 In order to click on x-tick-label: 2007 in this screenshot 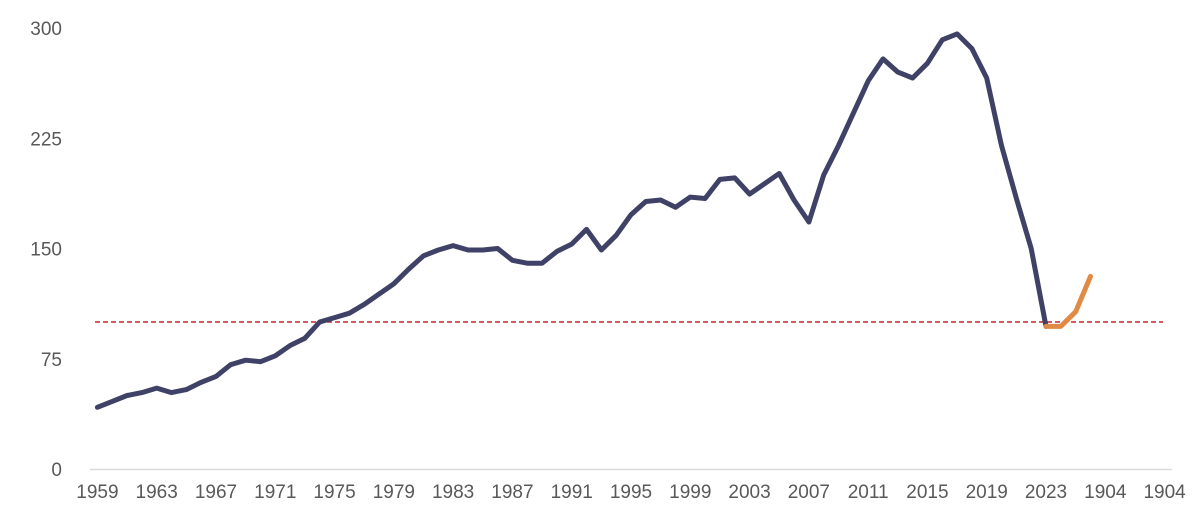, I will do `click(809, 492)`.